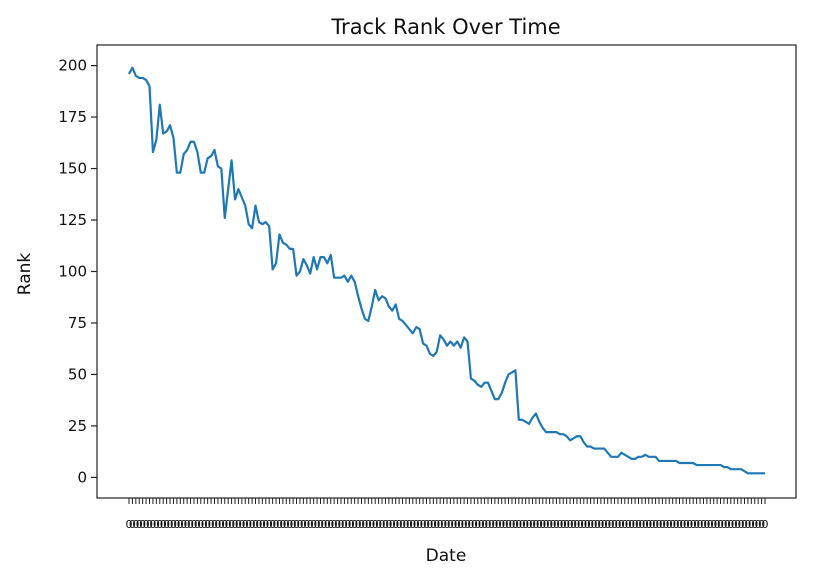 The height and width of the screenshot is (579, 837). Describe the element at coordinates (72, 169) in the screenshot. I see `y-tick-label: 150` at that location.